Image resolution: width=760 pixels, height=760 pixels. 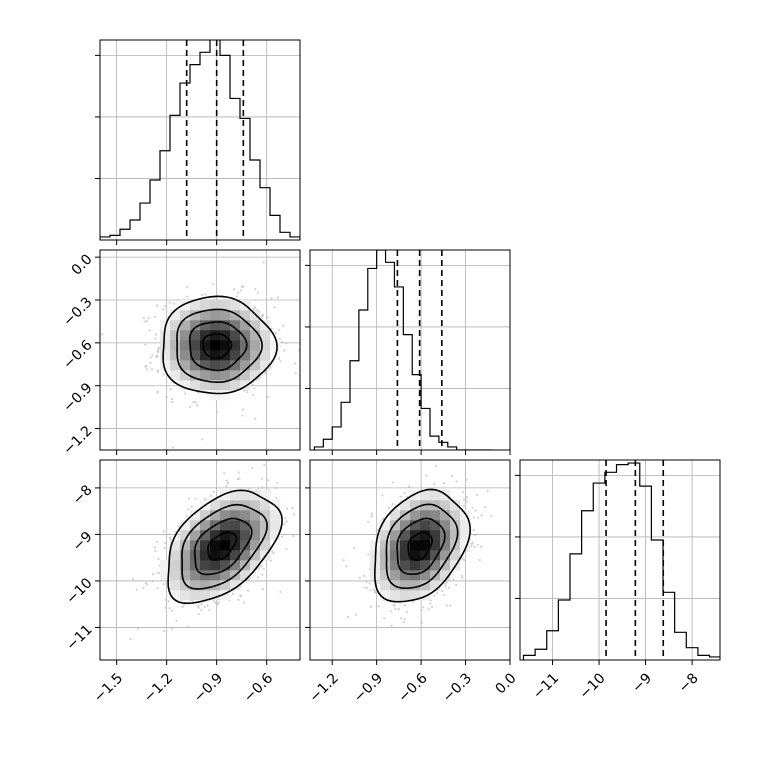 I want to click on x-tick-label: −10, so click(x=592, y=686).